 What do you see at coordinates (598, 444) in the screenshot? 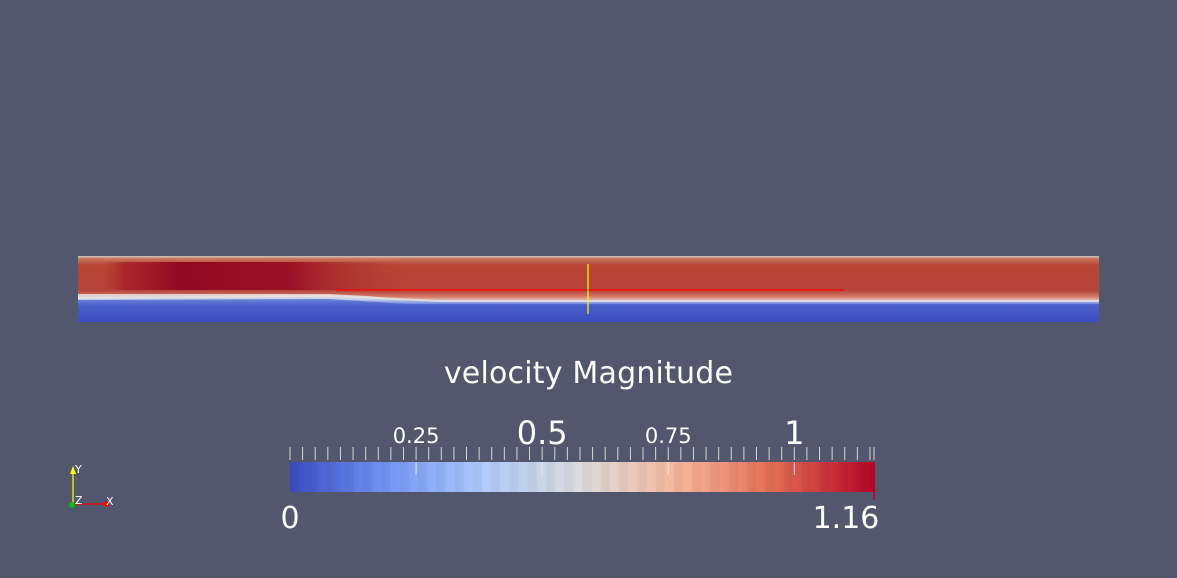
I see `colorbar-tick-labels: 0.25 0.5 0.75 1` at bounding box center [598, 444].